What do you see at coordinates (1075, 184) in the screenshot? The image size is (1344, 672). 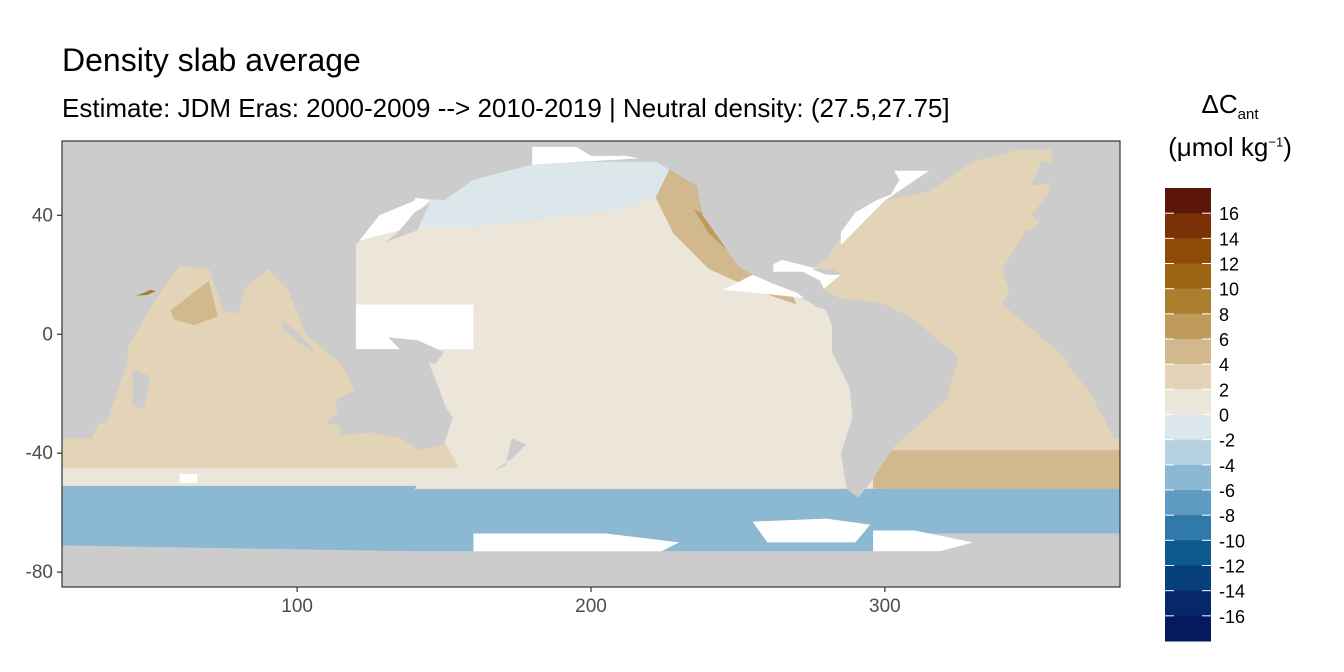 I see `land-europe-east` at bounding box center [1075, 184].